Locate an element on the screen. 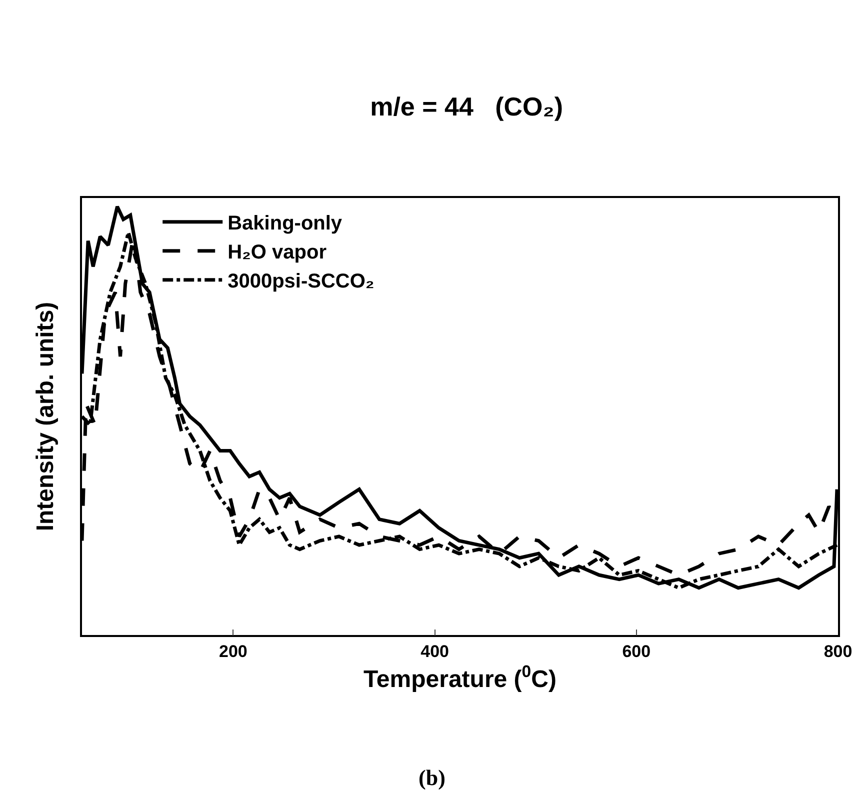 Image resolution: width=864 pixels, height=812 pixels. x-tick-label: 600 is located at coordinates (636, 652).